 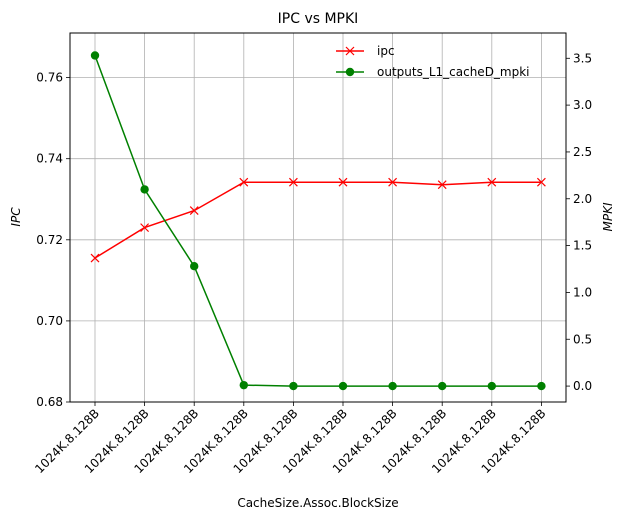 What do you see at coordinates (49, 159) in the screenshot?
I see `y-tick-label-left: 0.74` at bounding box center [49, 159].